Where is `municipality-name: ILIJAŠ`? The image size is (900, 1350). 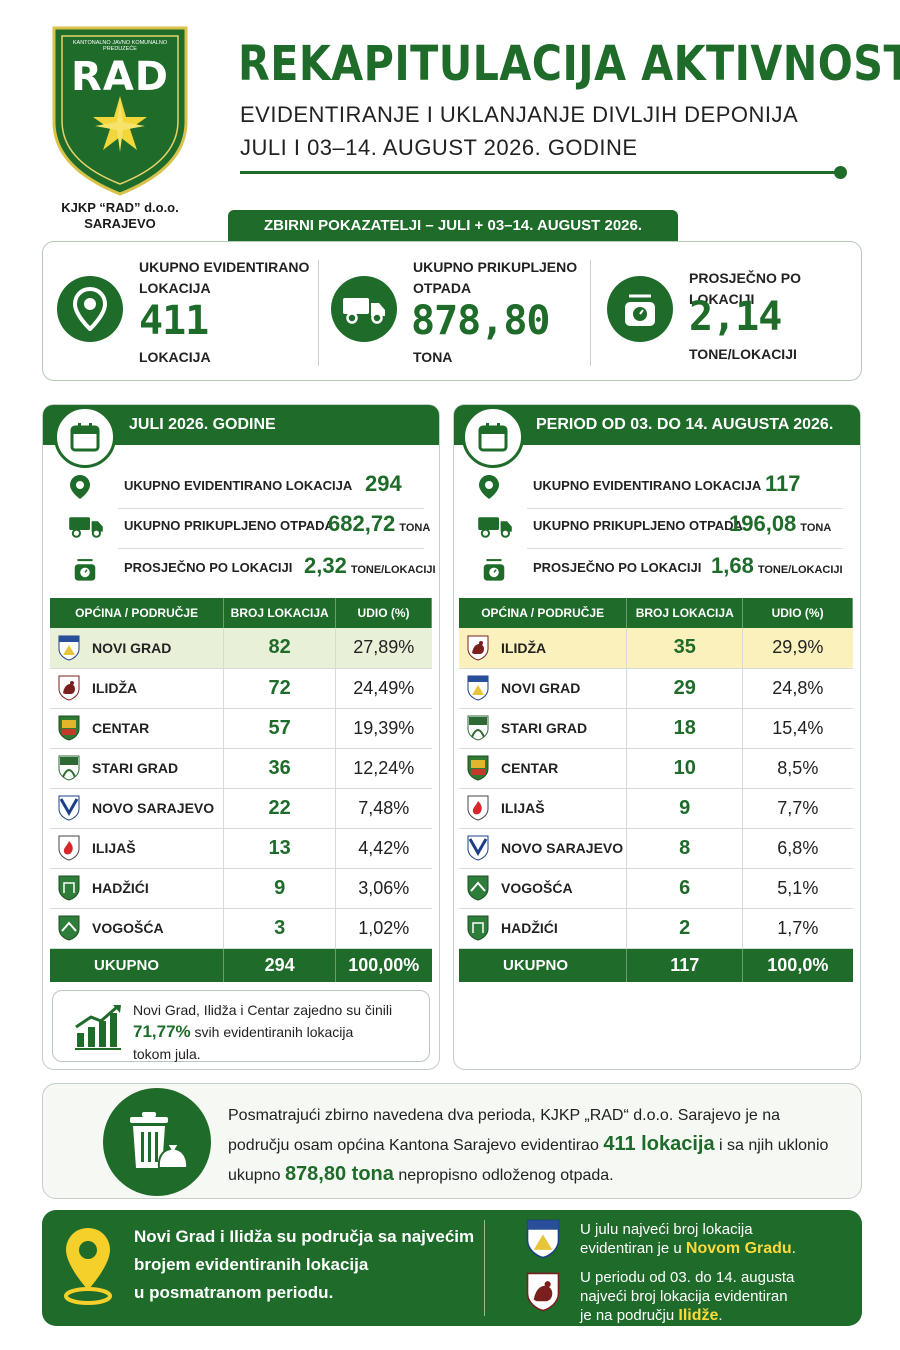 municipality-name: ILIJAŠ is located at coordinates (114, 848).